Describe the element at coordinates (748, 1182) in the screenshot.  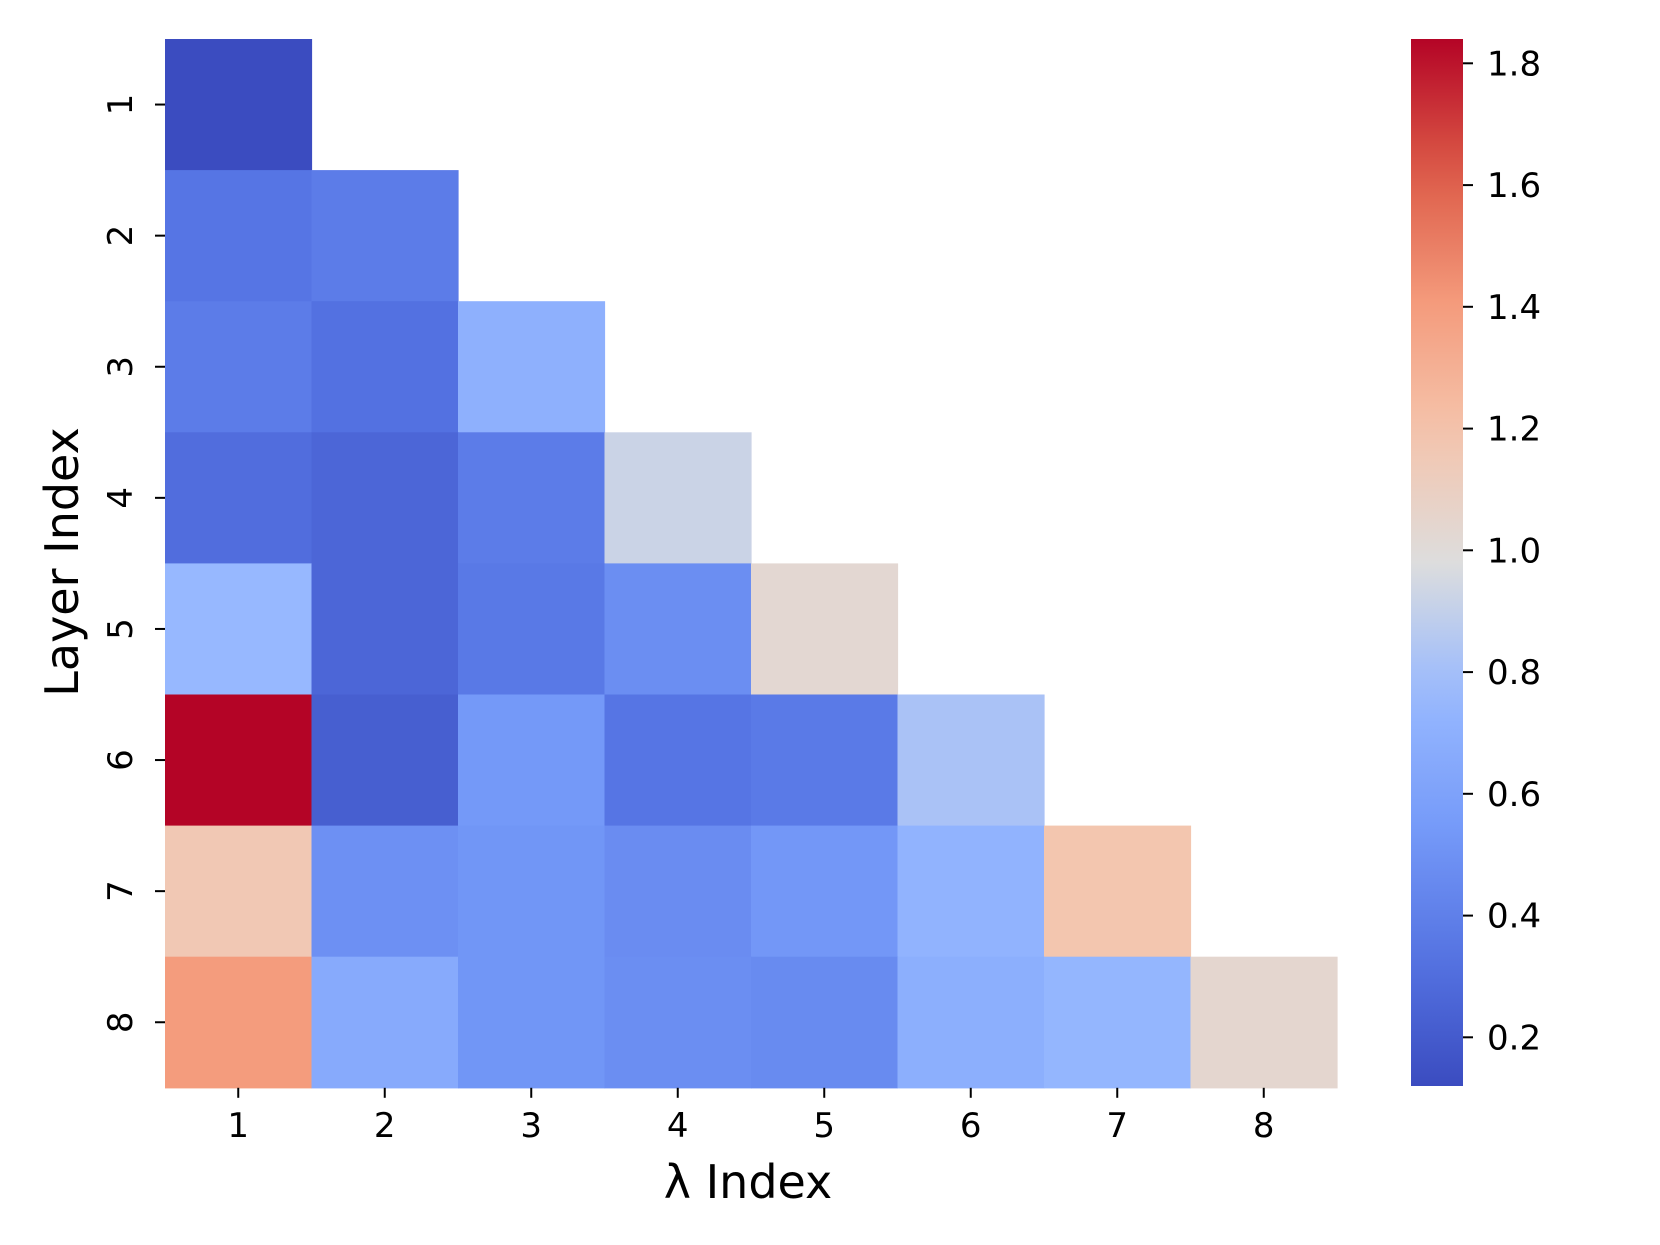
I see `x-axis-label: λ Index` at that location.